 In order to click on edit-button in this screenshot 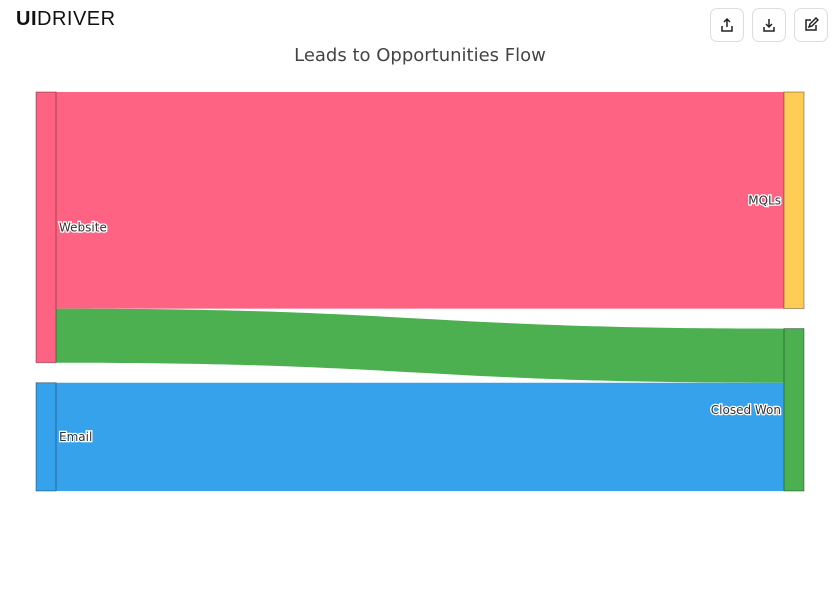, I will do `click(811, 25)`.